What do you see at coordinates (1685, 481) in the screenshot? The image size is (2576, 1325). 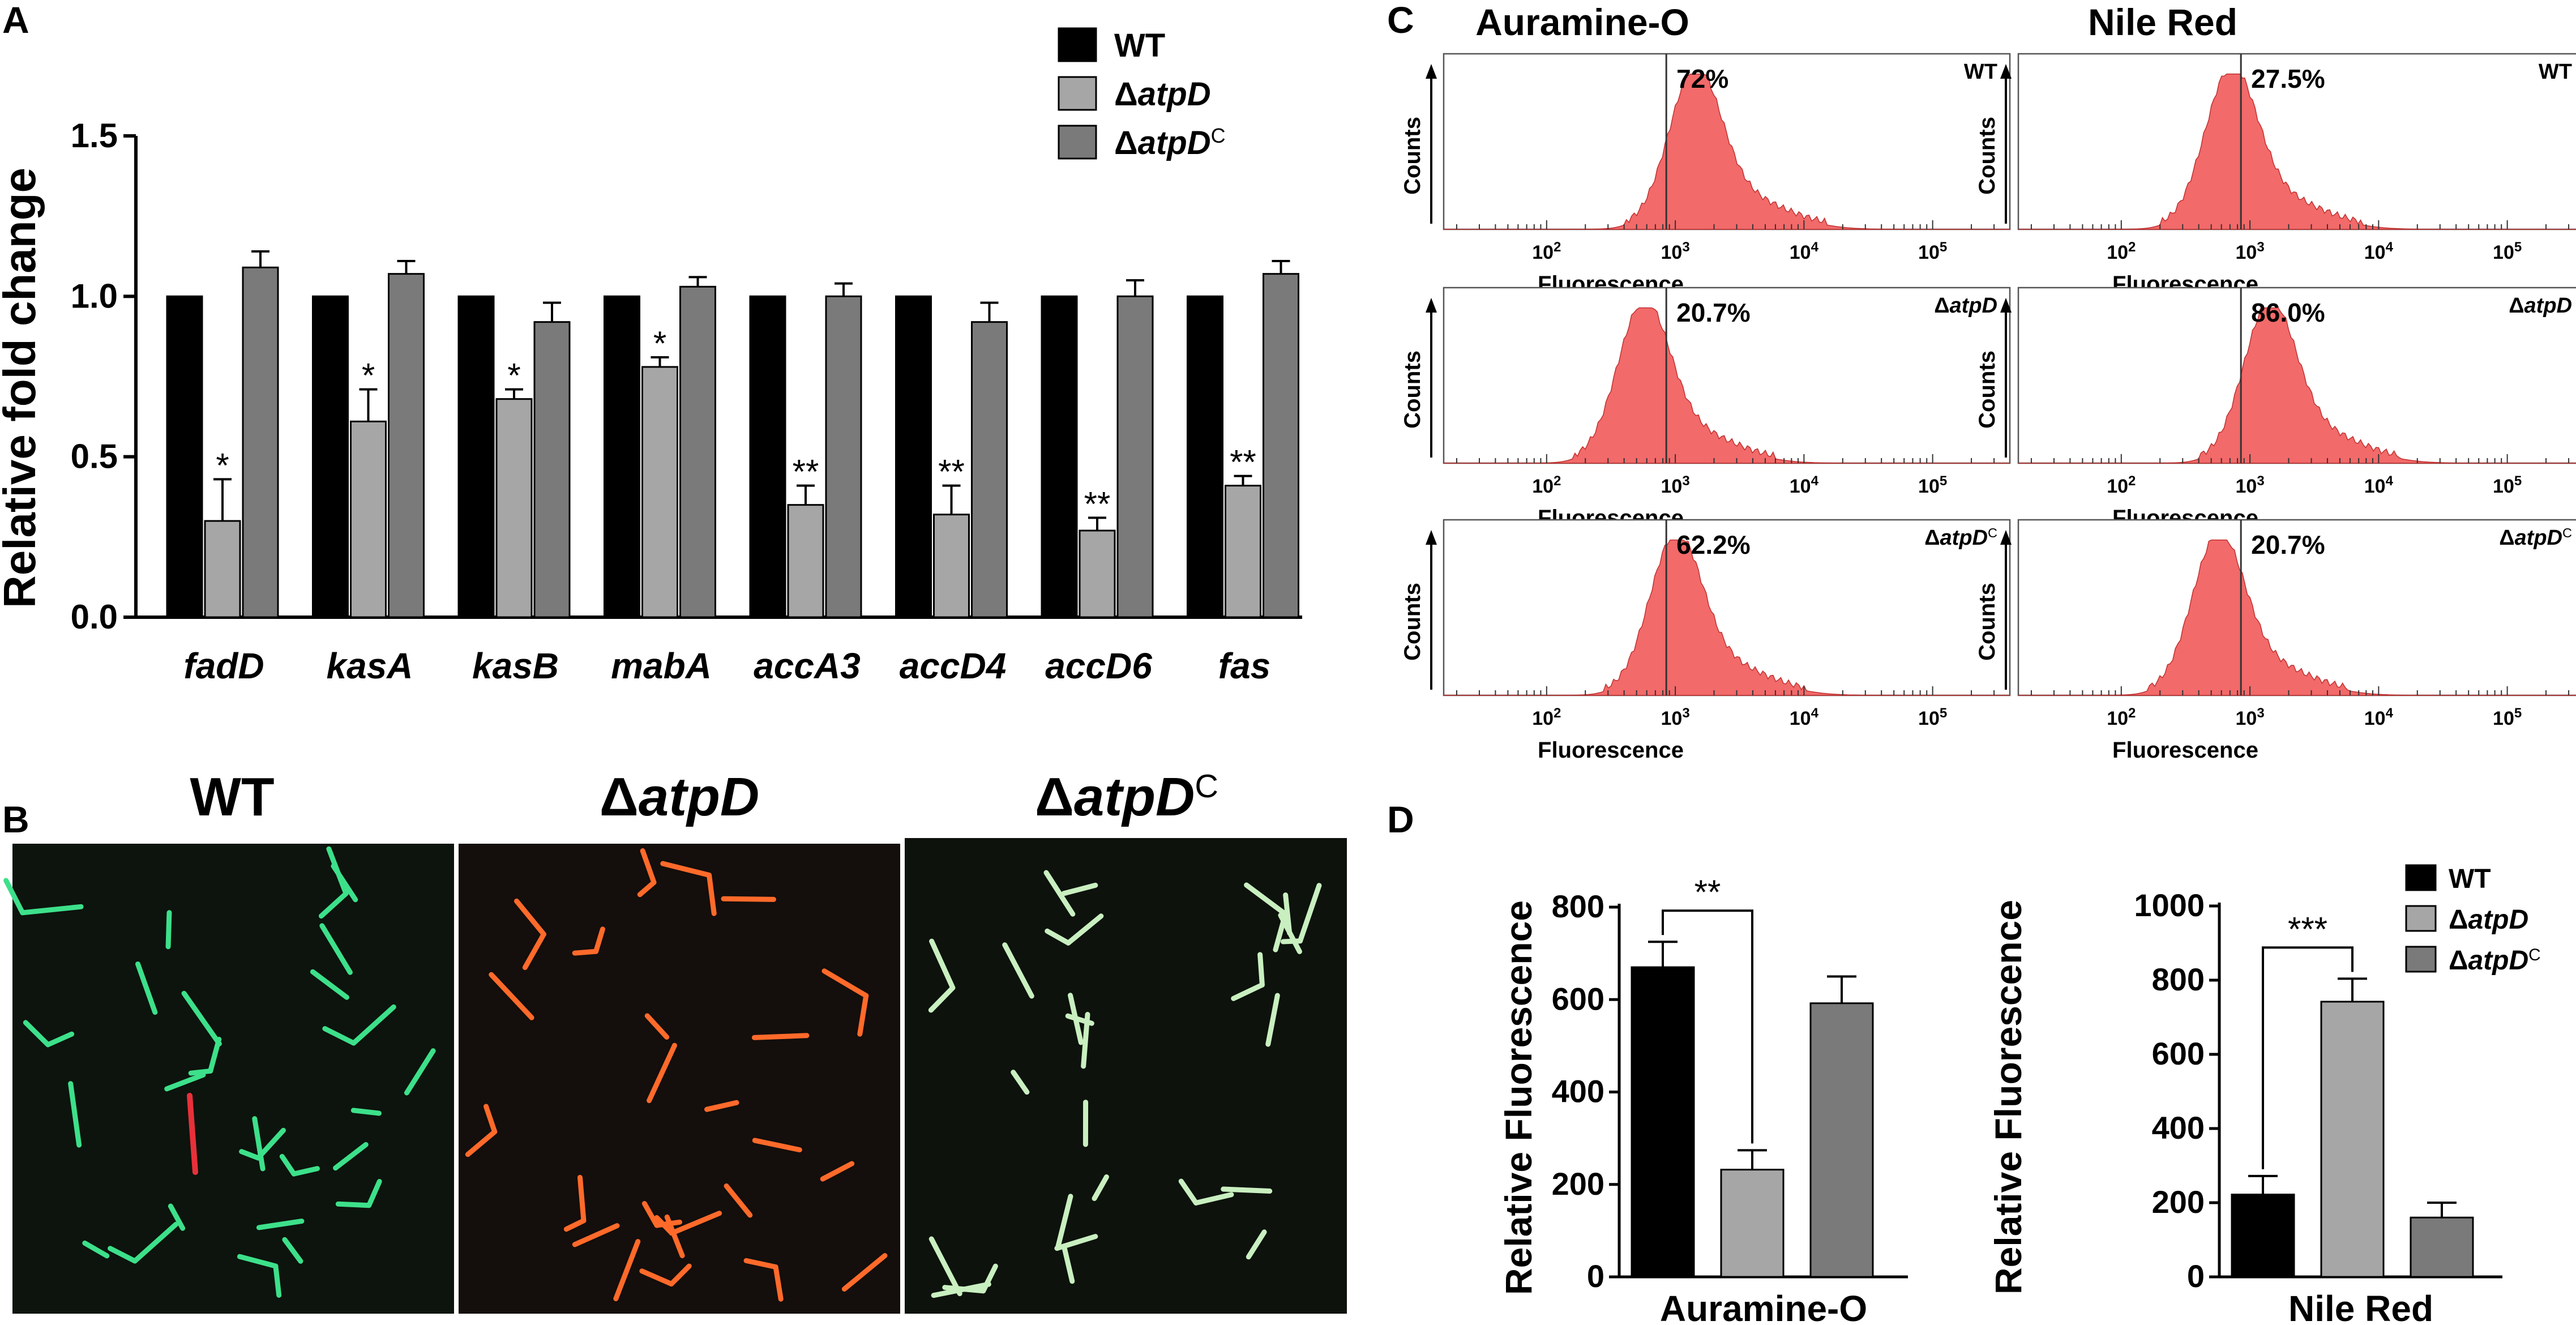 I see `x-tick-exp: 3` at bounding box center [1685, 481].